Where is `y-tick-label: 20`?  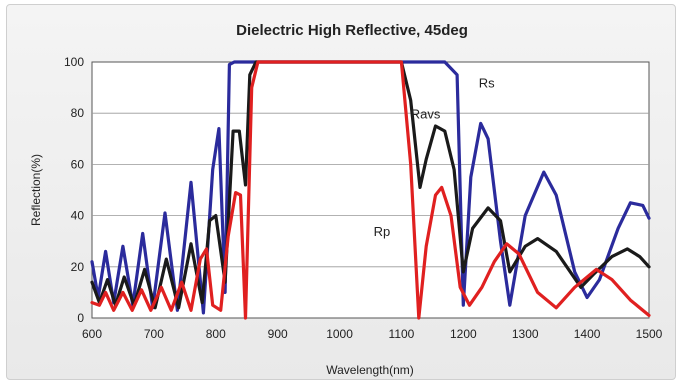
y-tick-label: 20 is located at coordinates (78, 267).